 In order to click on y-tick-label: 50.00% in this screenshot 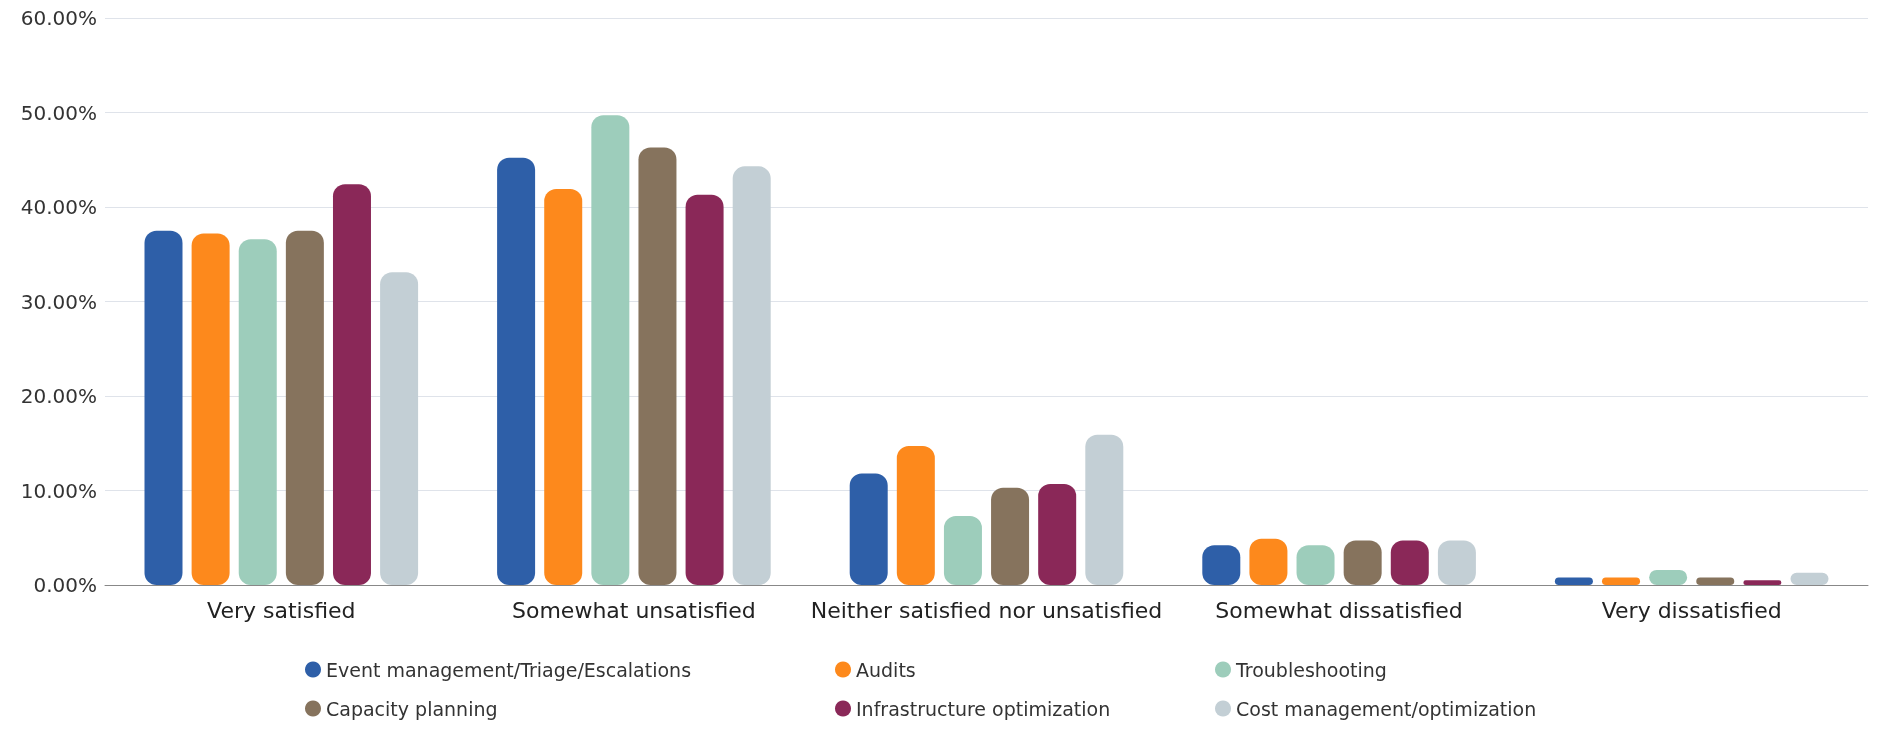, I will do `click(58, 112)`.